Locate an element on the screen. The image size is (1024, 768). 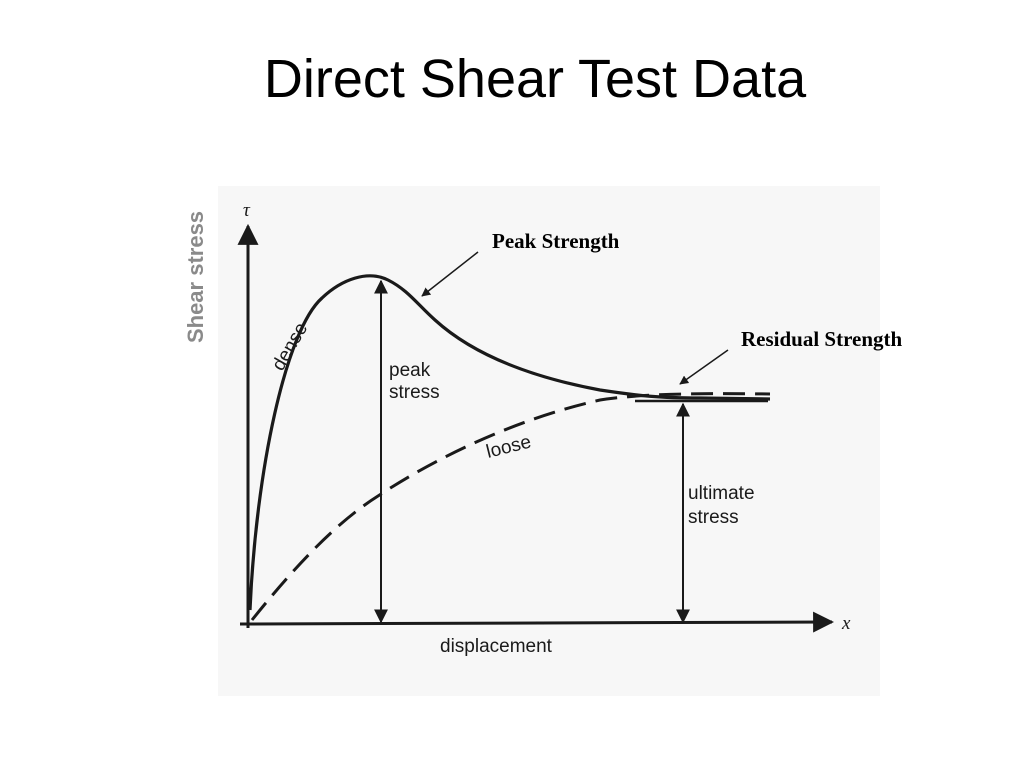
x-axis is located at coordinates (537, 622).